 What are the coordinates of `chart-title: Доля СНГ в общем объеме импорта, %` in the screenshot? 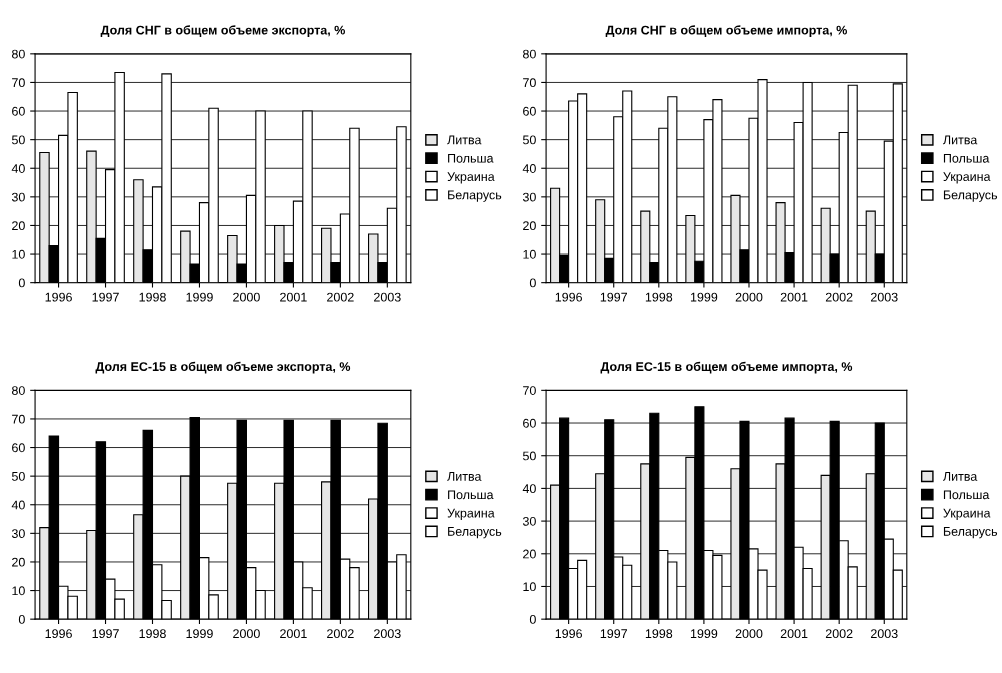 It's located at (726, 31).